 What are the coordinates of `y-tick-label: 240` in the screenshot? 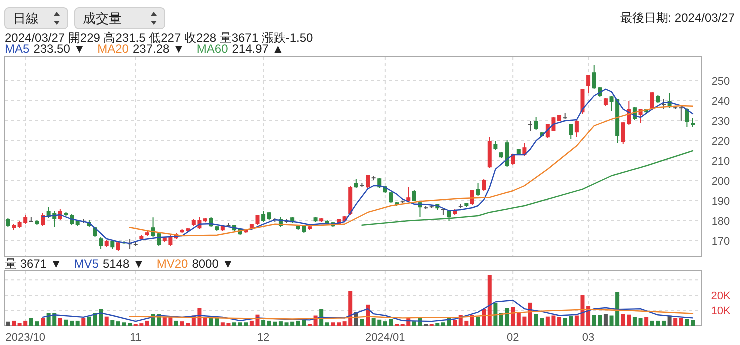 It's located at (721, 102).